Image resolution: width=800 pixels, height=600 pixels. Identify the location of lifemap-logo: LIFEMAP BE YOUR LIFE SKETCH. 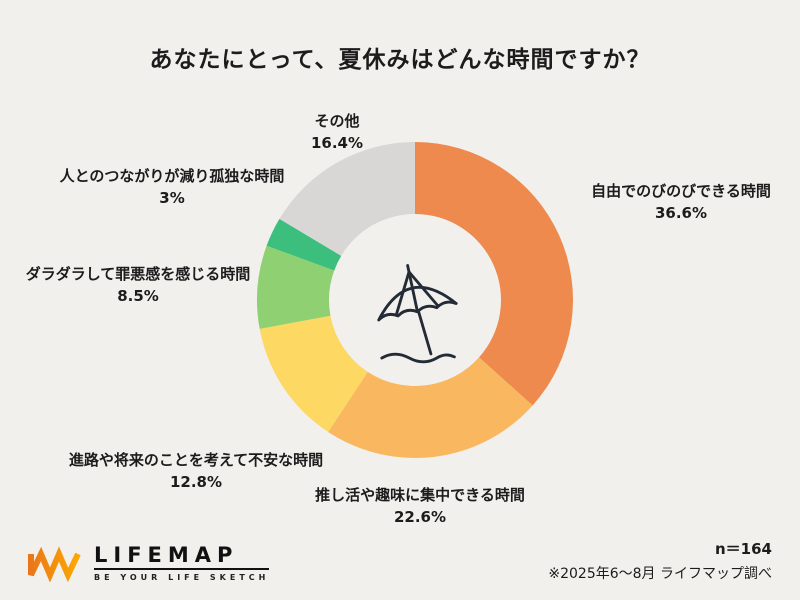
(148, 562).